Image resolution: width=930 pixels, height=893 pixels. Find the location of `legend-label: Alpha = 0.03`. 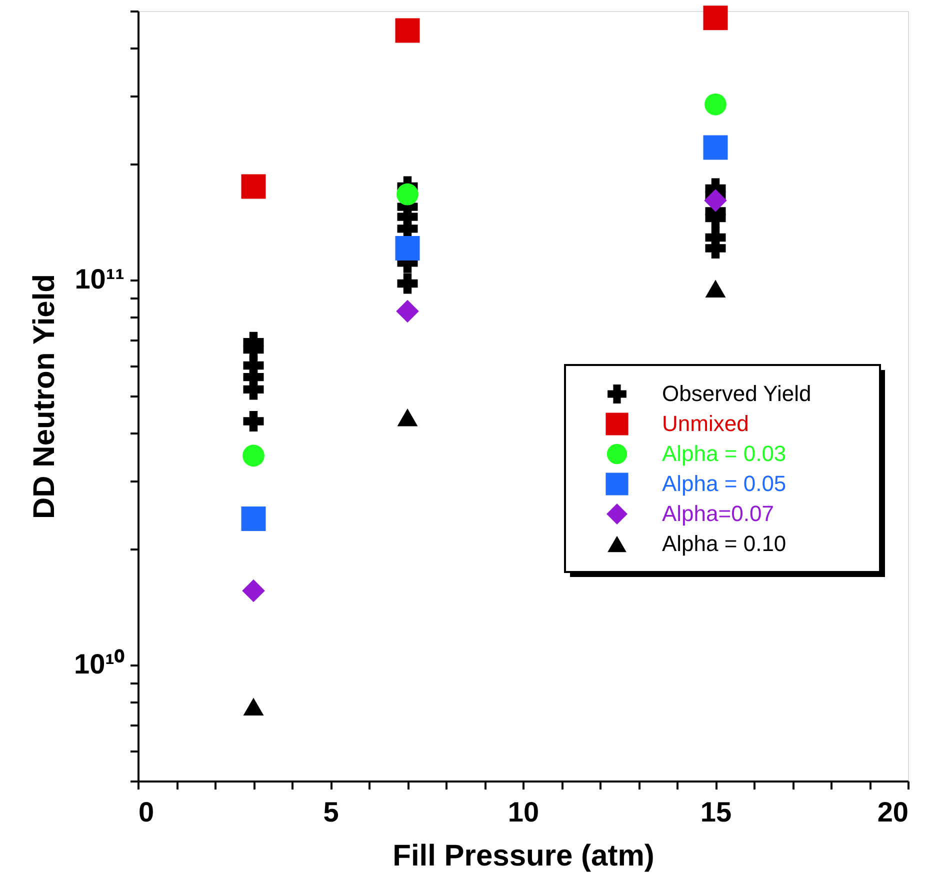

legend-label: Alpha = 0.03 is located at coordinates (724, 453).